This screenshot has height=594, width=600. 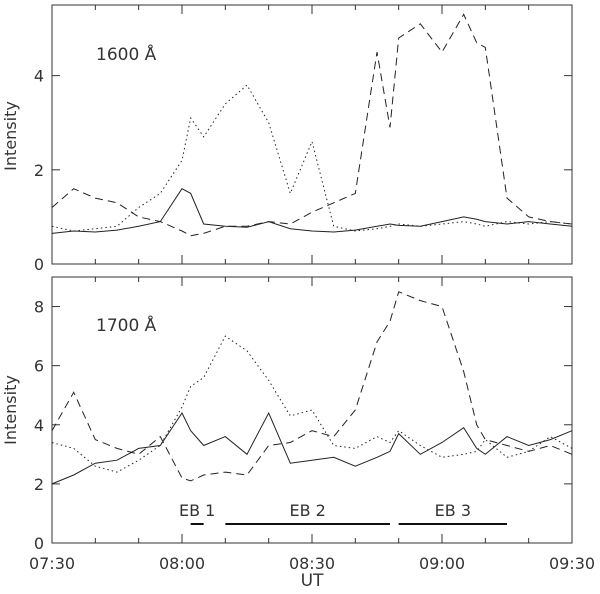 I want to click on event-label: EB 1, so click(x=197, y=510).